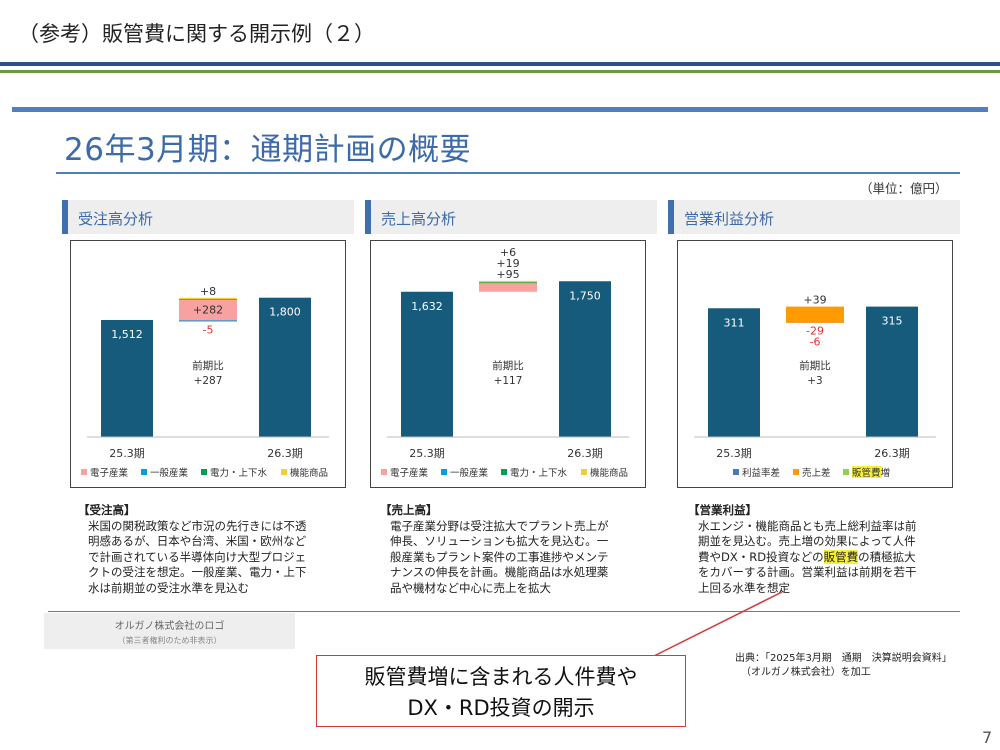 This screenshot has width=1000, height=750. What do you see at coordinates (169, 640) in the screenshot?
I see `logo-placeholder-note: （第三者権利のため非表示）` at bounding box center [169, 640].